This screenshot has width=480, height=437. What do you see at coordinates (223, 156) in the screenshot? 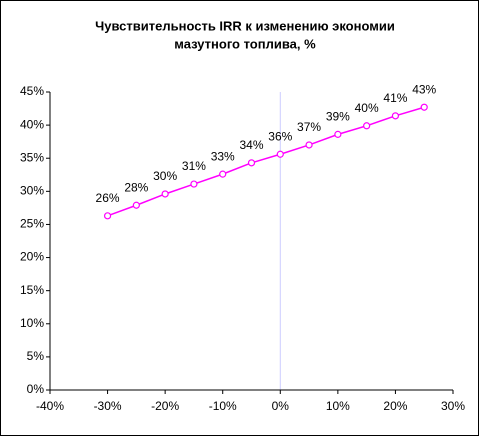
I see `data-label: 33%` at bounding box center [223, 156].